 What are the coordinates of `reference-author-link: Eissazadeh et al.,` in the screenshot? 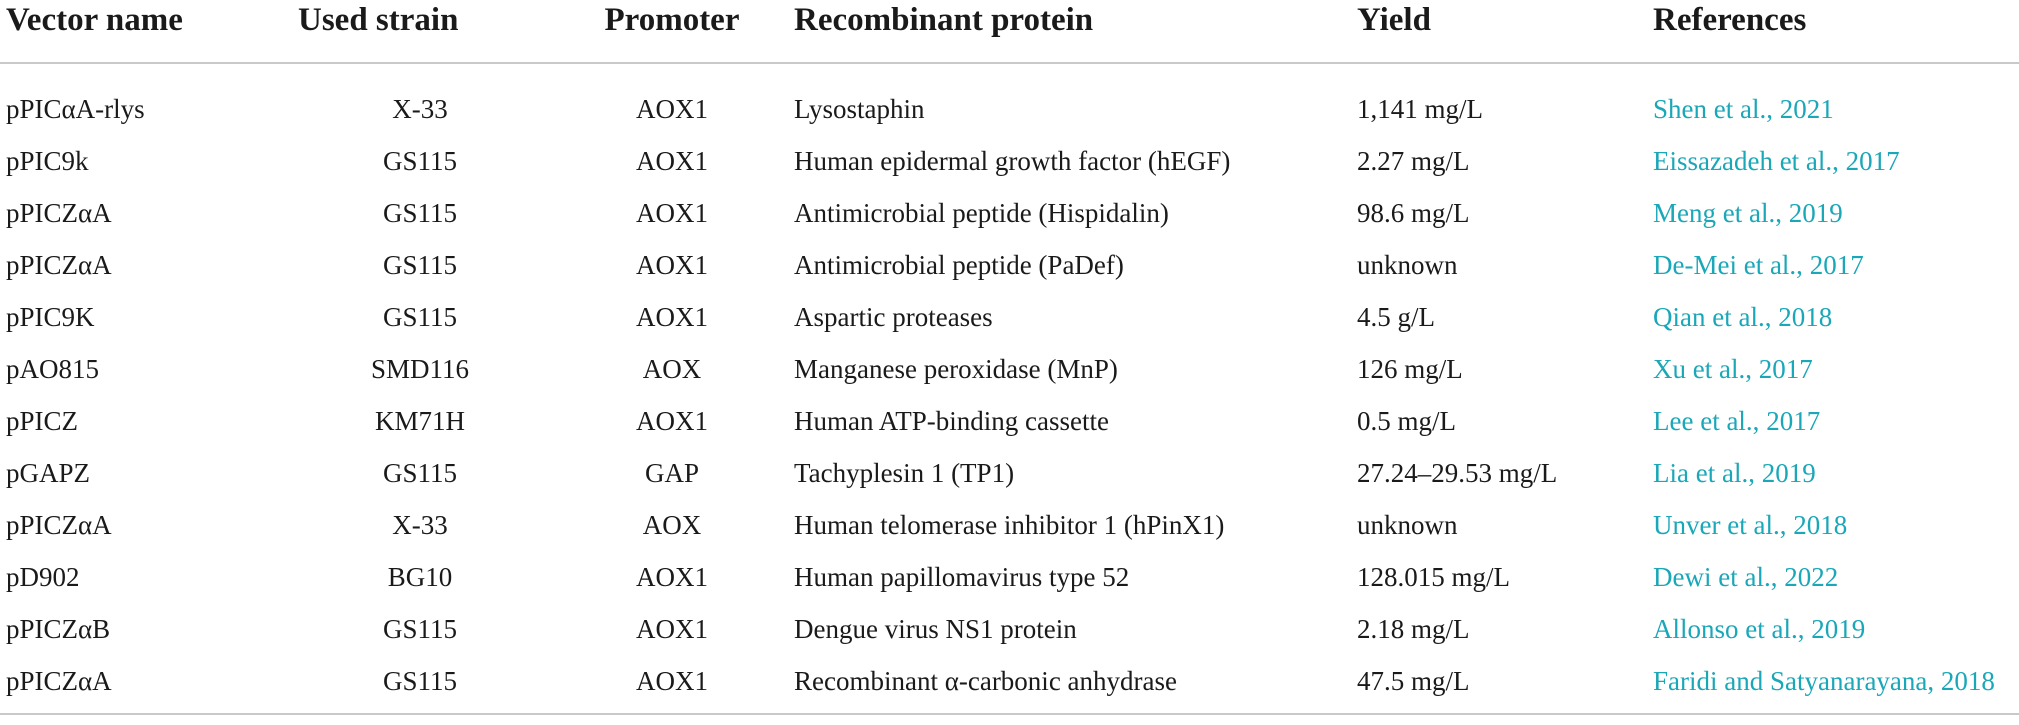 It's located at (1746, 161).